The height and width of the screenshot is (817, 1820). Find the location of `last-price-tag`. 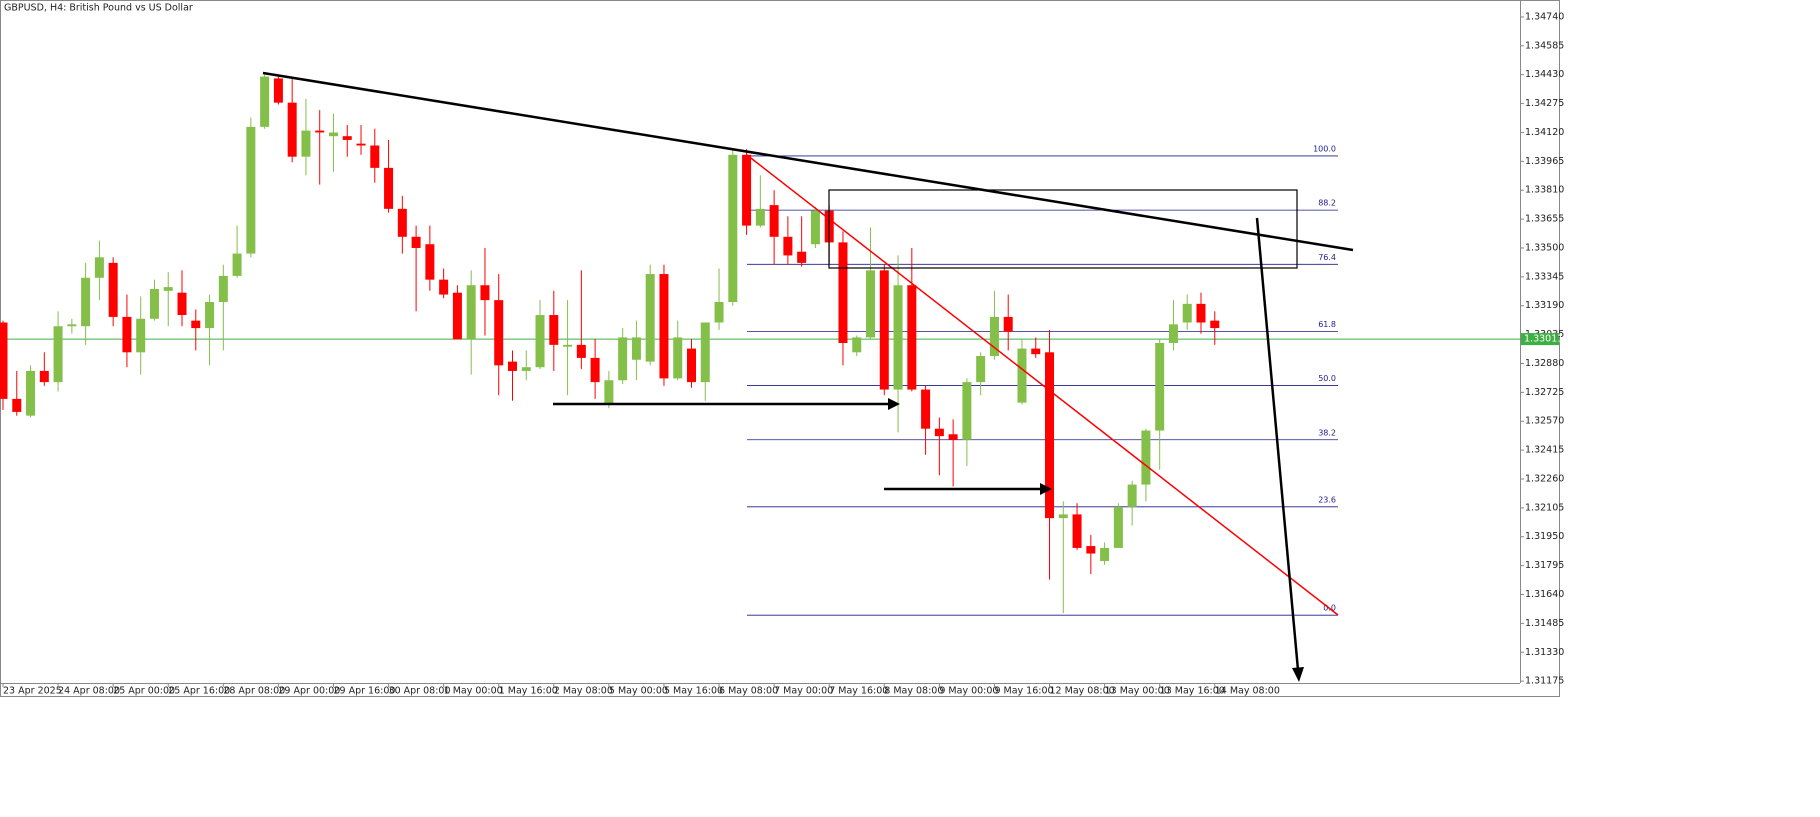

last-price-tag is located at coordinates (1540, 339).